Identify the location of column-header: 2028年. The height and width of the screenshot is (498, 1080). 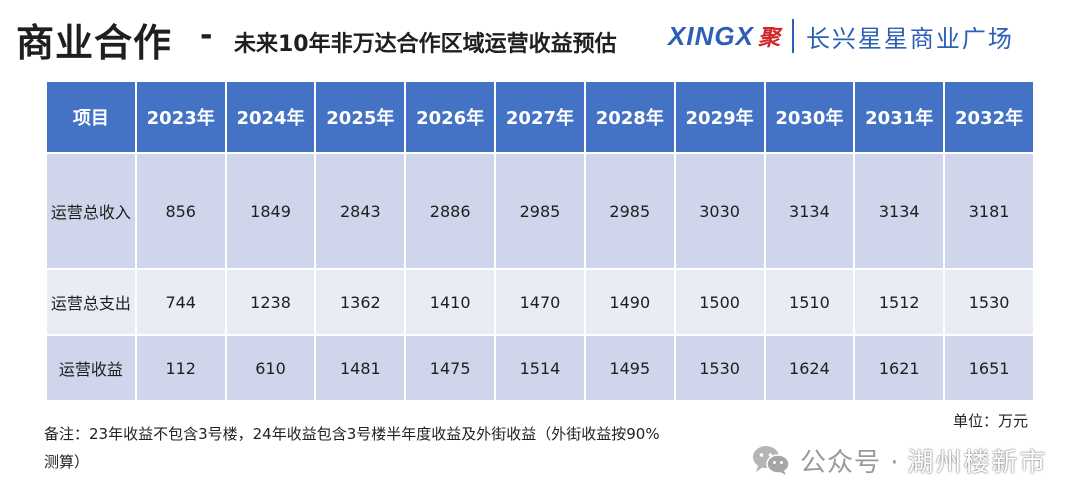
(629, 117).